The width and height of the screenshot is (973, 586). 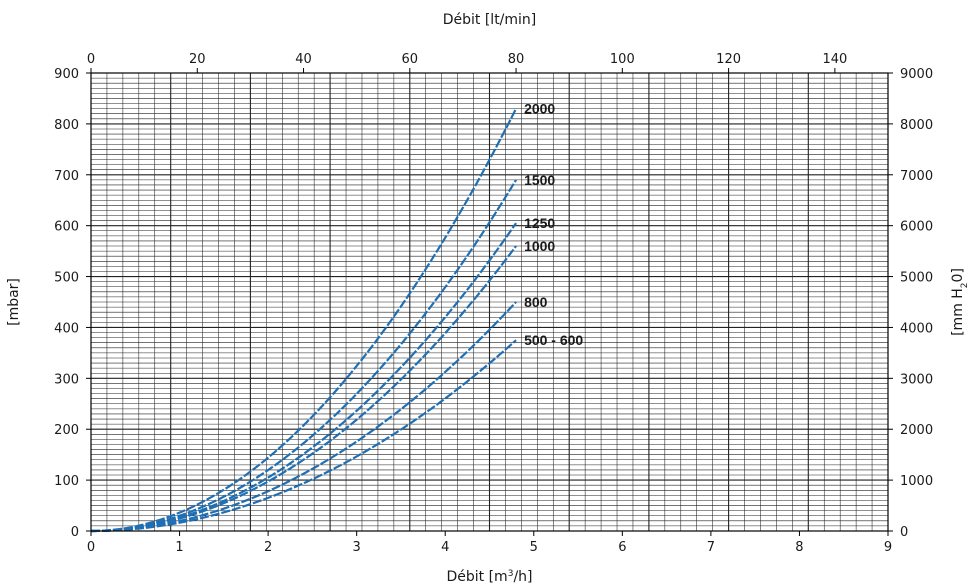 What do you see at coordinates (958, 275) in the screenshot?
I see `y-axis-right-title-tail: 0]` at bounding box center [958, 275].